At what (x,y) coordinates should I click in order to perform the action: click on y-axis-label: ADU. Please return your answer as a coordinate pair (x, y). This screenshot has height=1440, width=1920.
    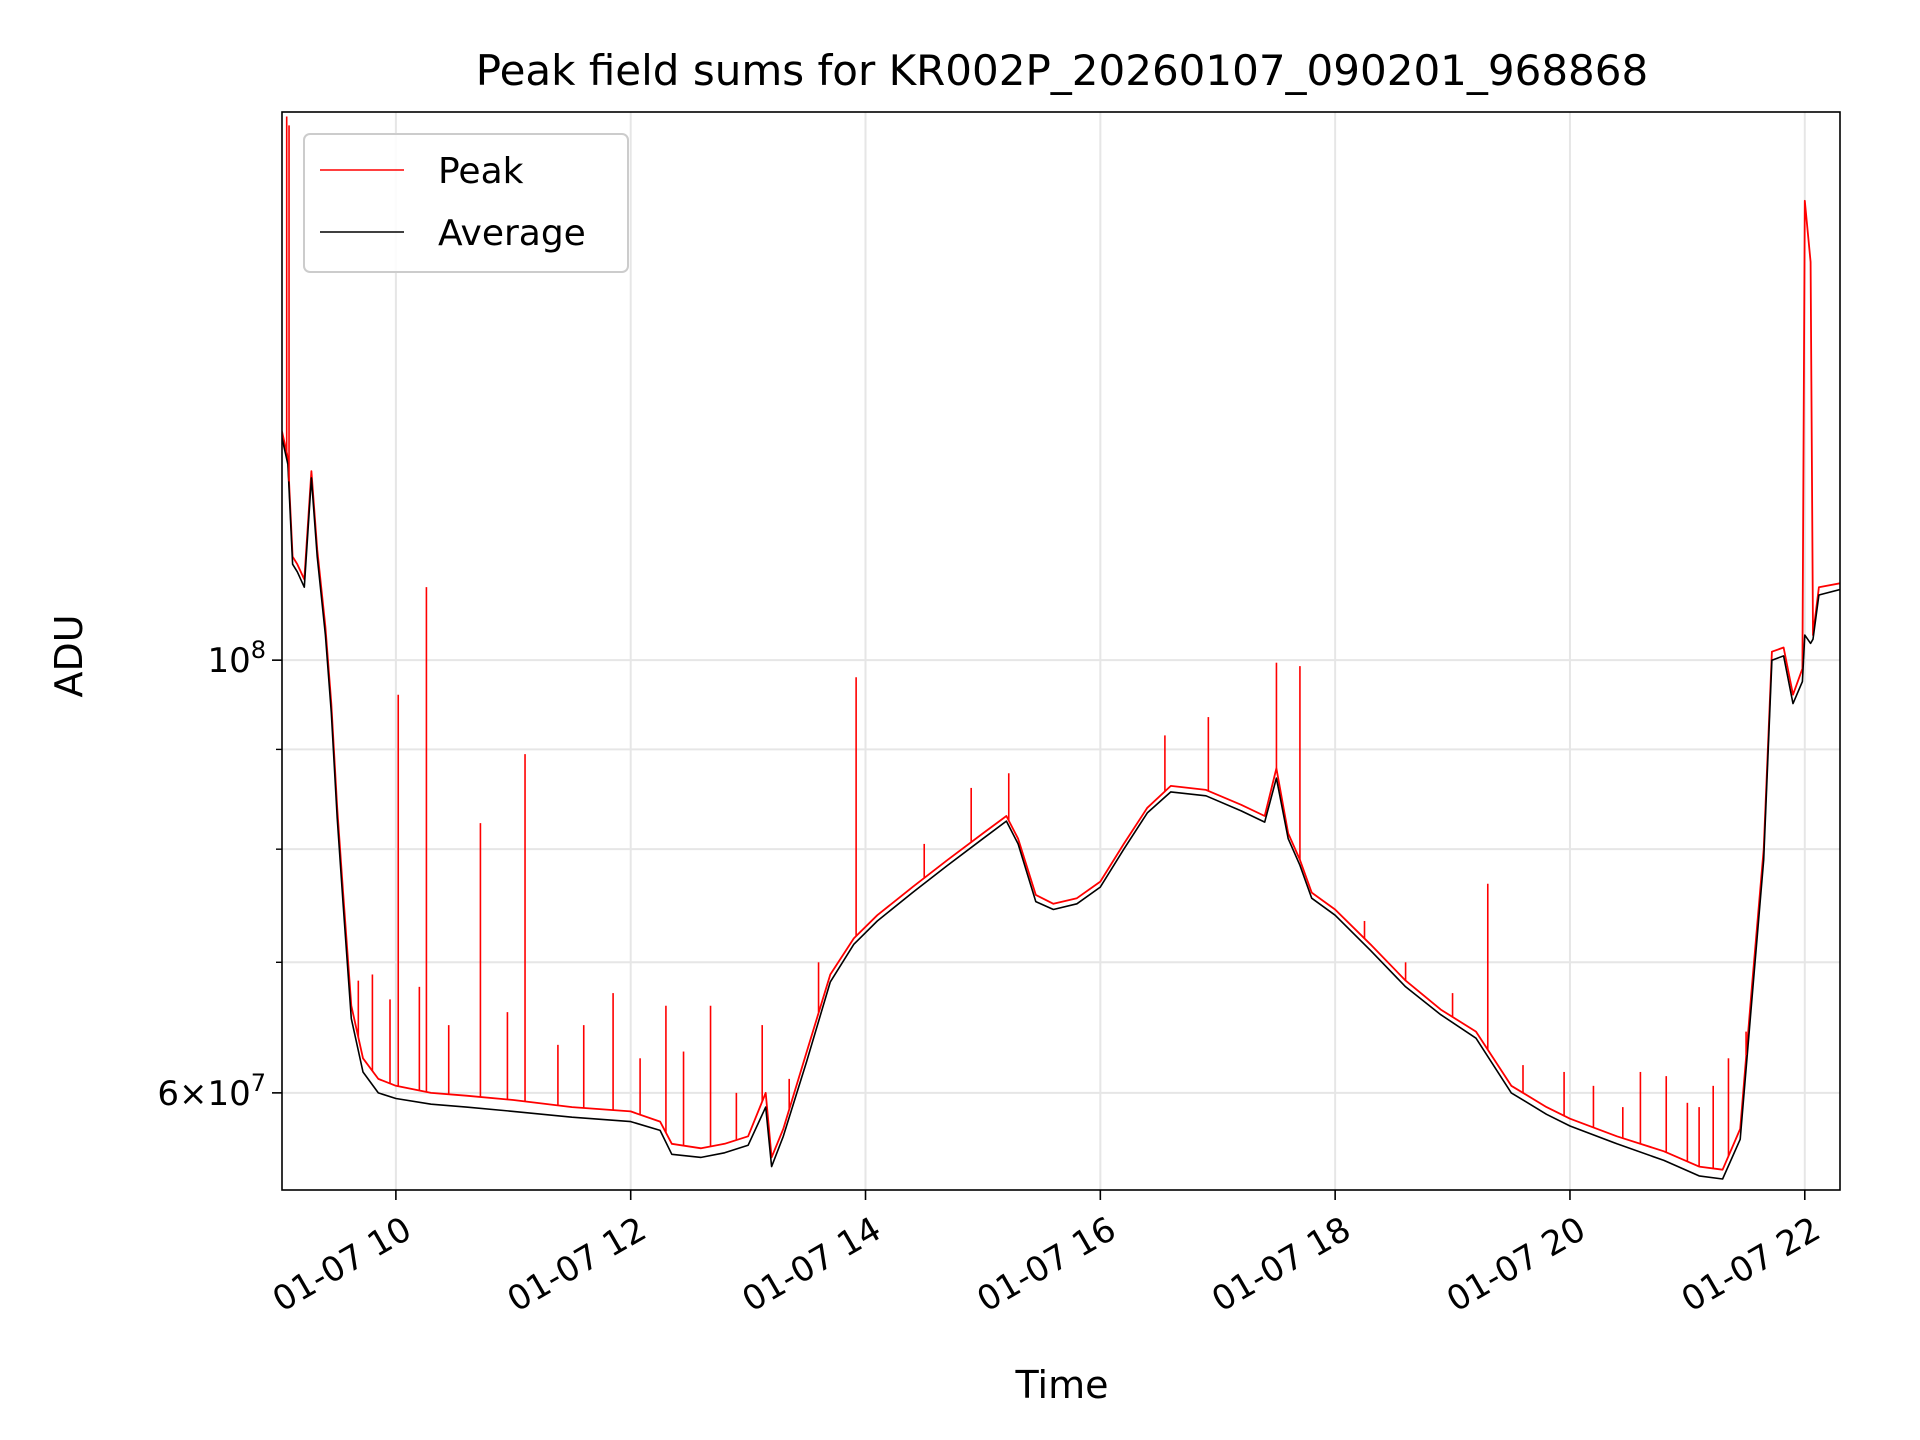
    Looking at the image, I should click on (69, 655).